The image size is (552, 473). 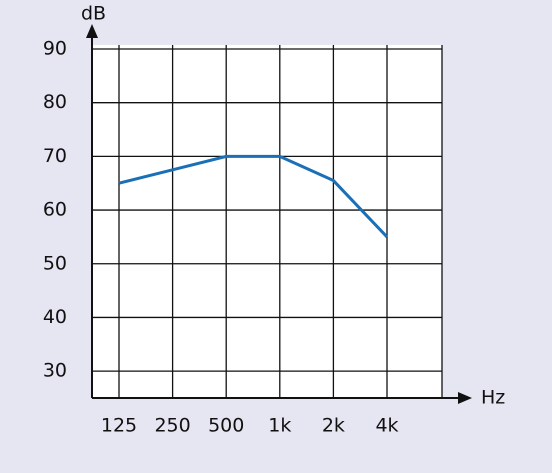 I want to click on y-tick-label: 80, so click(x=55, y=102).